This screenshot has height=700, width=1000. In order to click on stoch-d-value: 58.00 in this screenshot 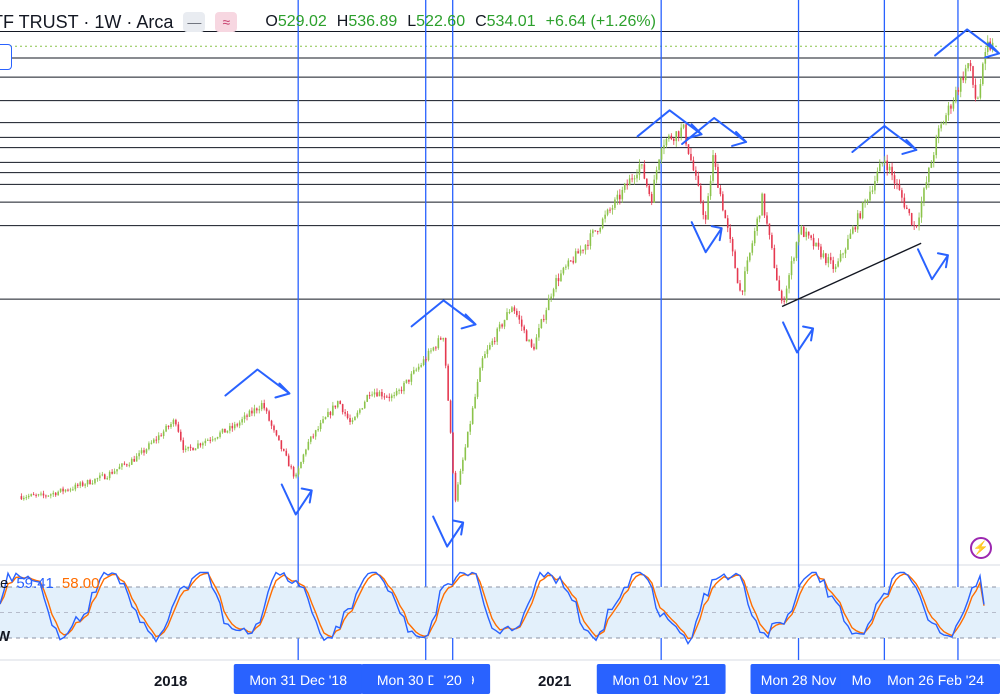, I will do `click(80, 583)`.